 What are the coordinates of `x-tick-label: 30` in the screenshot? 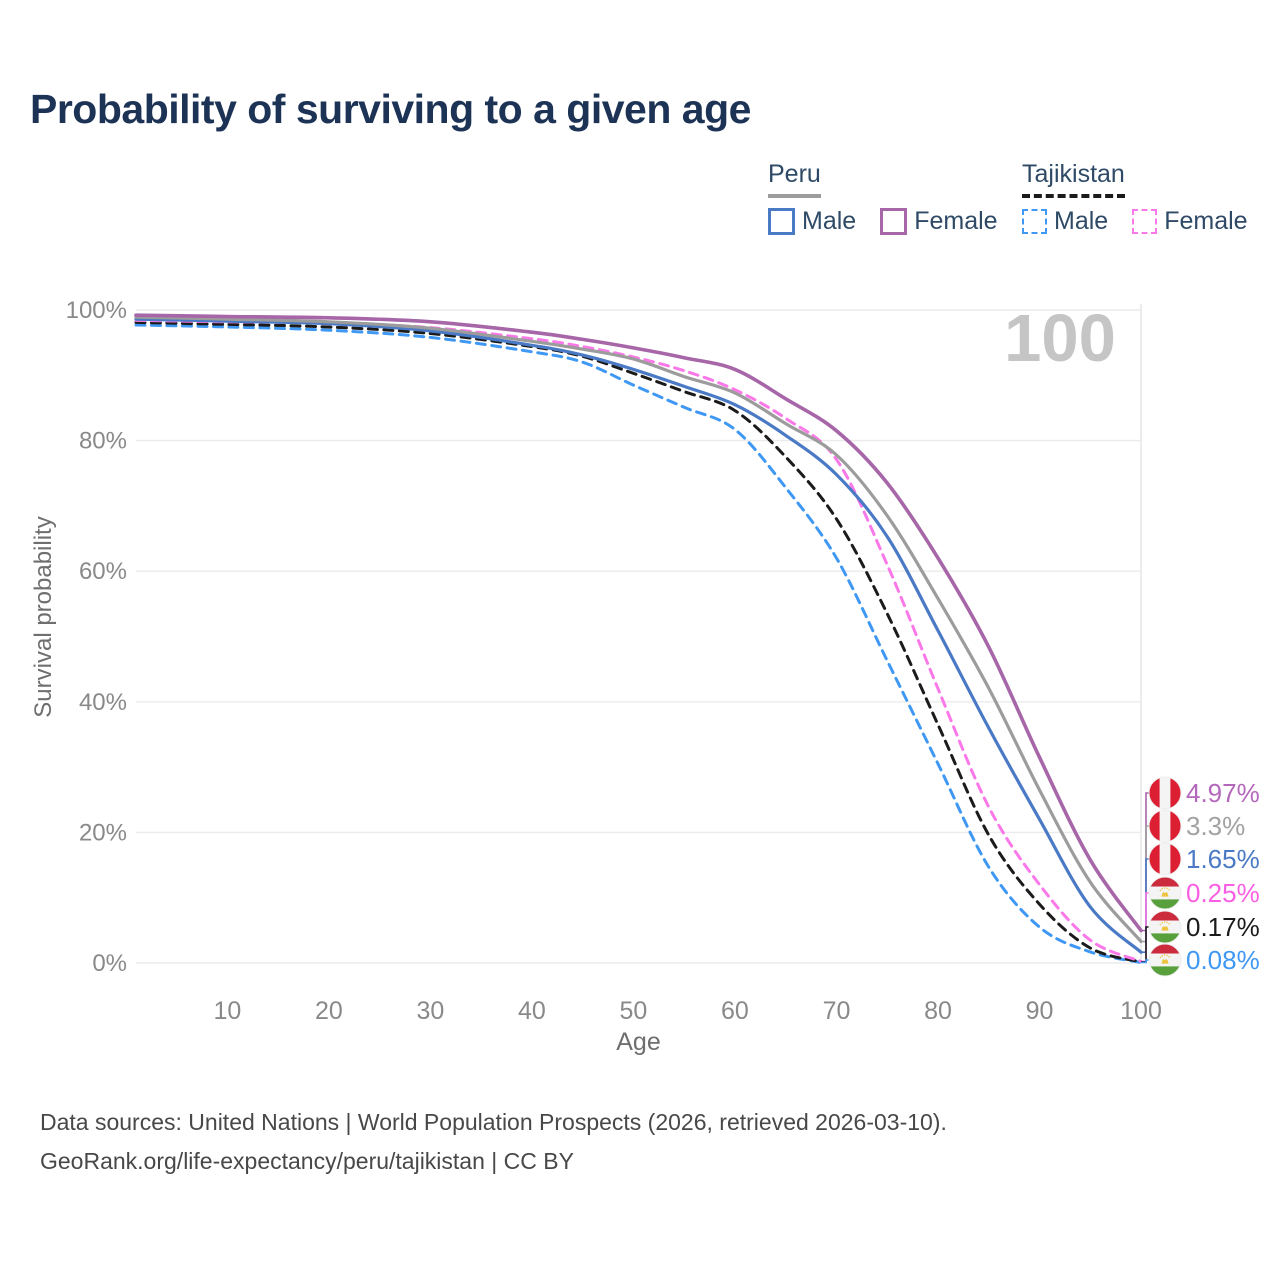 It's located at (430, 1011).